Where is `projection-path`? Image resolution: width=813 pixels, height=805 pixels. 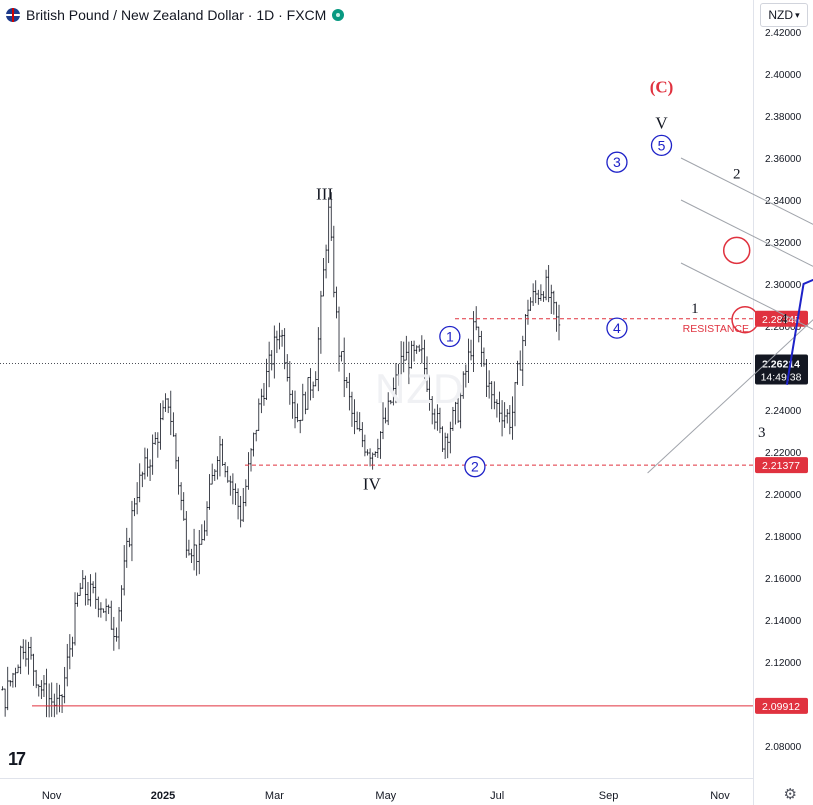 projection-path is located at coordinates (799, 331).